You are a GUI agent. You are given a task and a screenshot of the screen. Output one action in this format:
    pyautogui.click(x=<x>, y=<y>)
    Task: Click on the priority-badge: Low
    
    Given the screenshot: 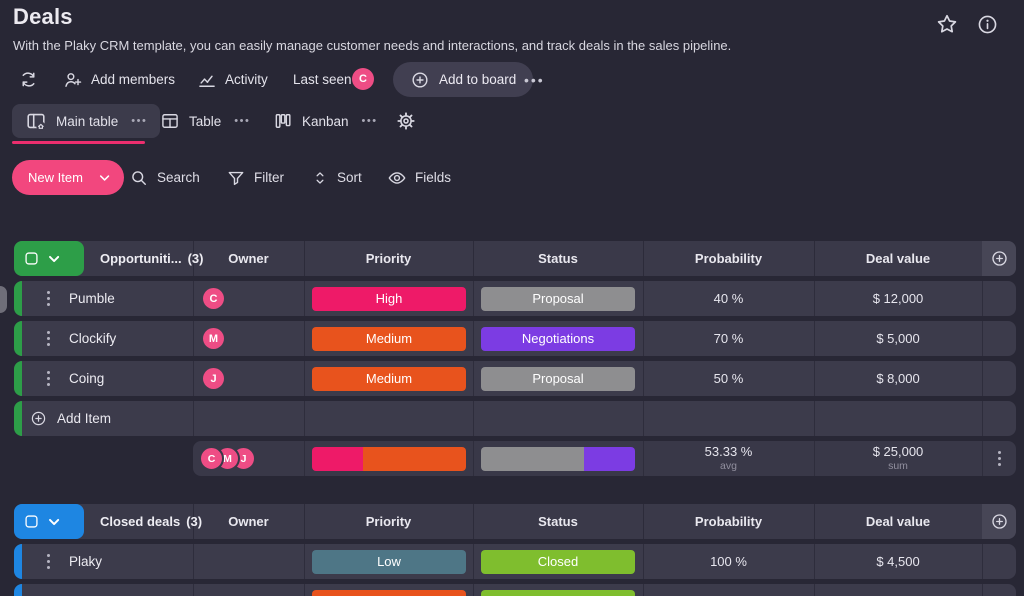 What is the action you would take?
    pyautogui.click(x=389, y=561)
    